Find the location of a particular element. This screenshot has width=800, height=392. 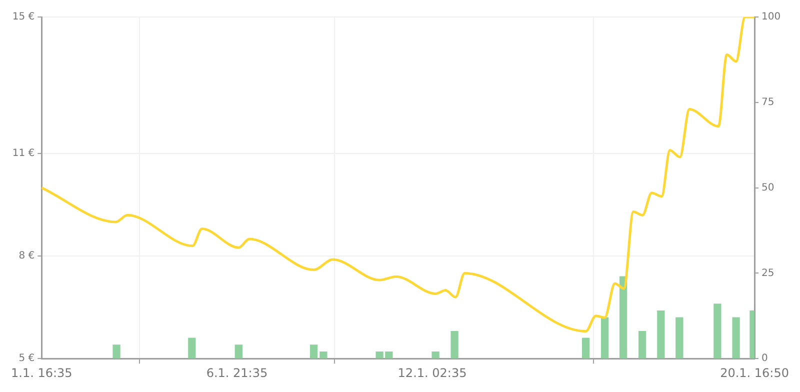

y-tick-label: 15 € is located at coordinates (23, 17).